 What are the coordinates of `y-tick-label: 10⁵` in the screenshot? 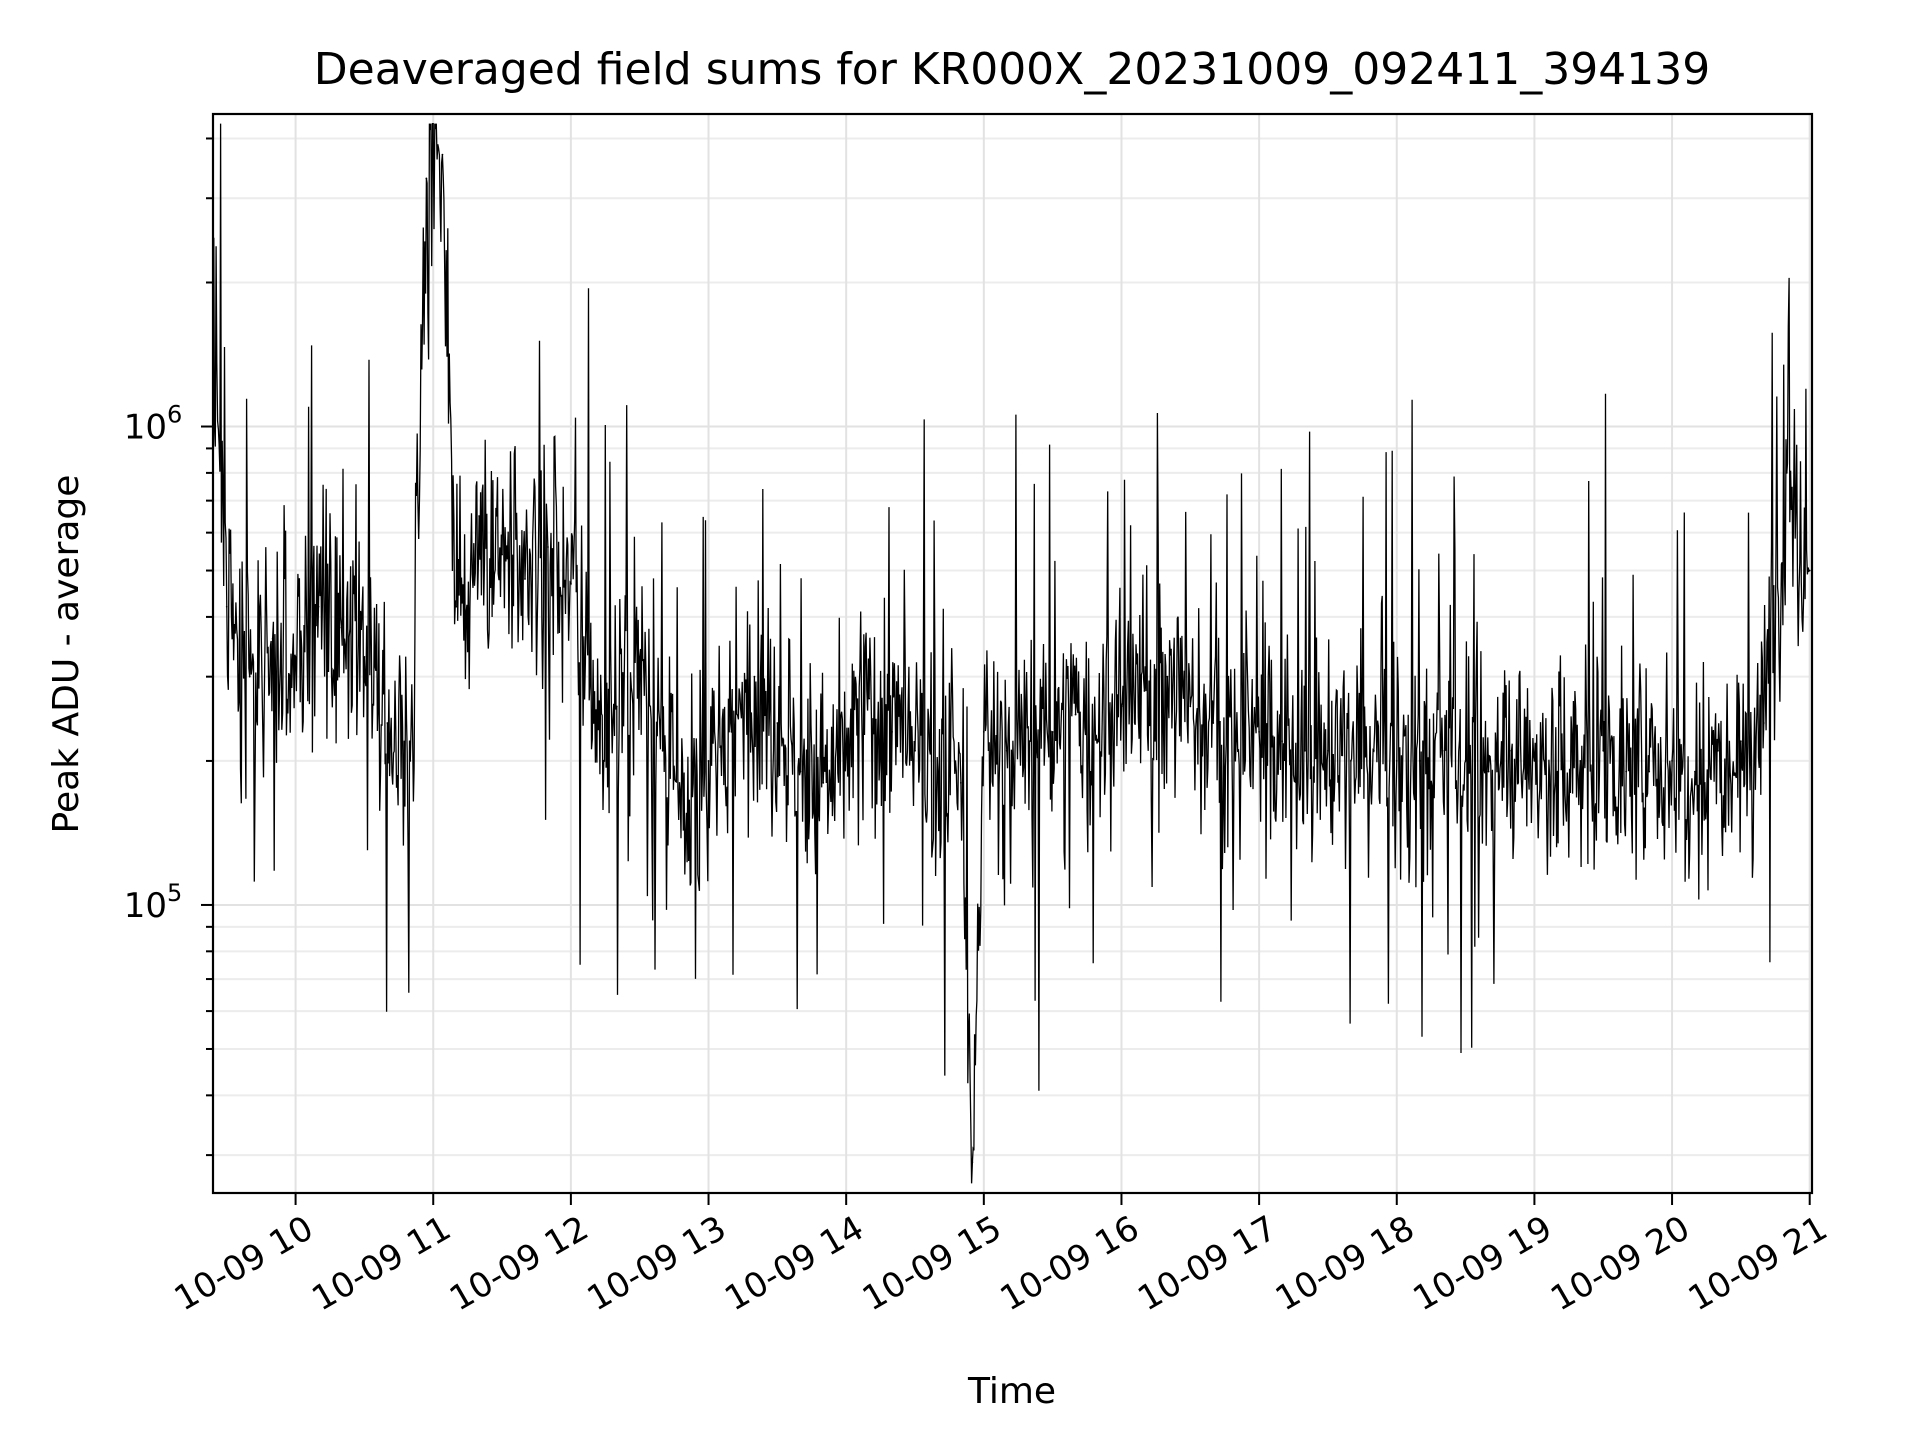 It's located at (153, 902).